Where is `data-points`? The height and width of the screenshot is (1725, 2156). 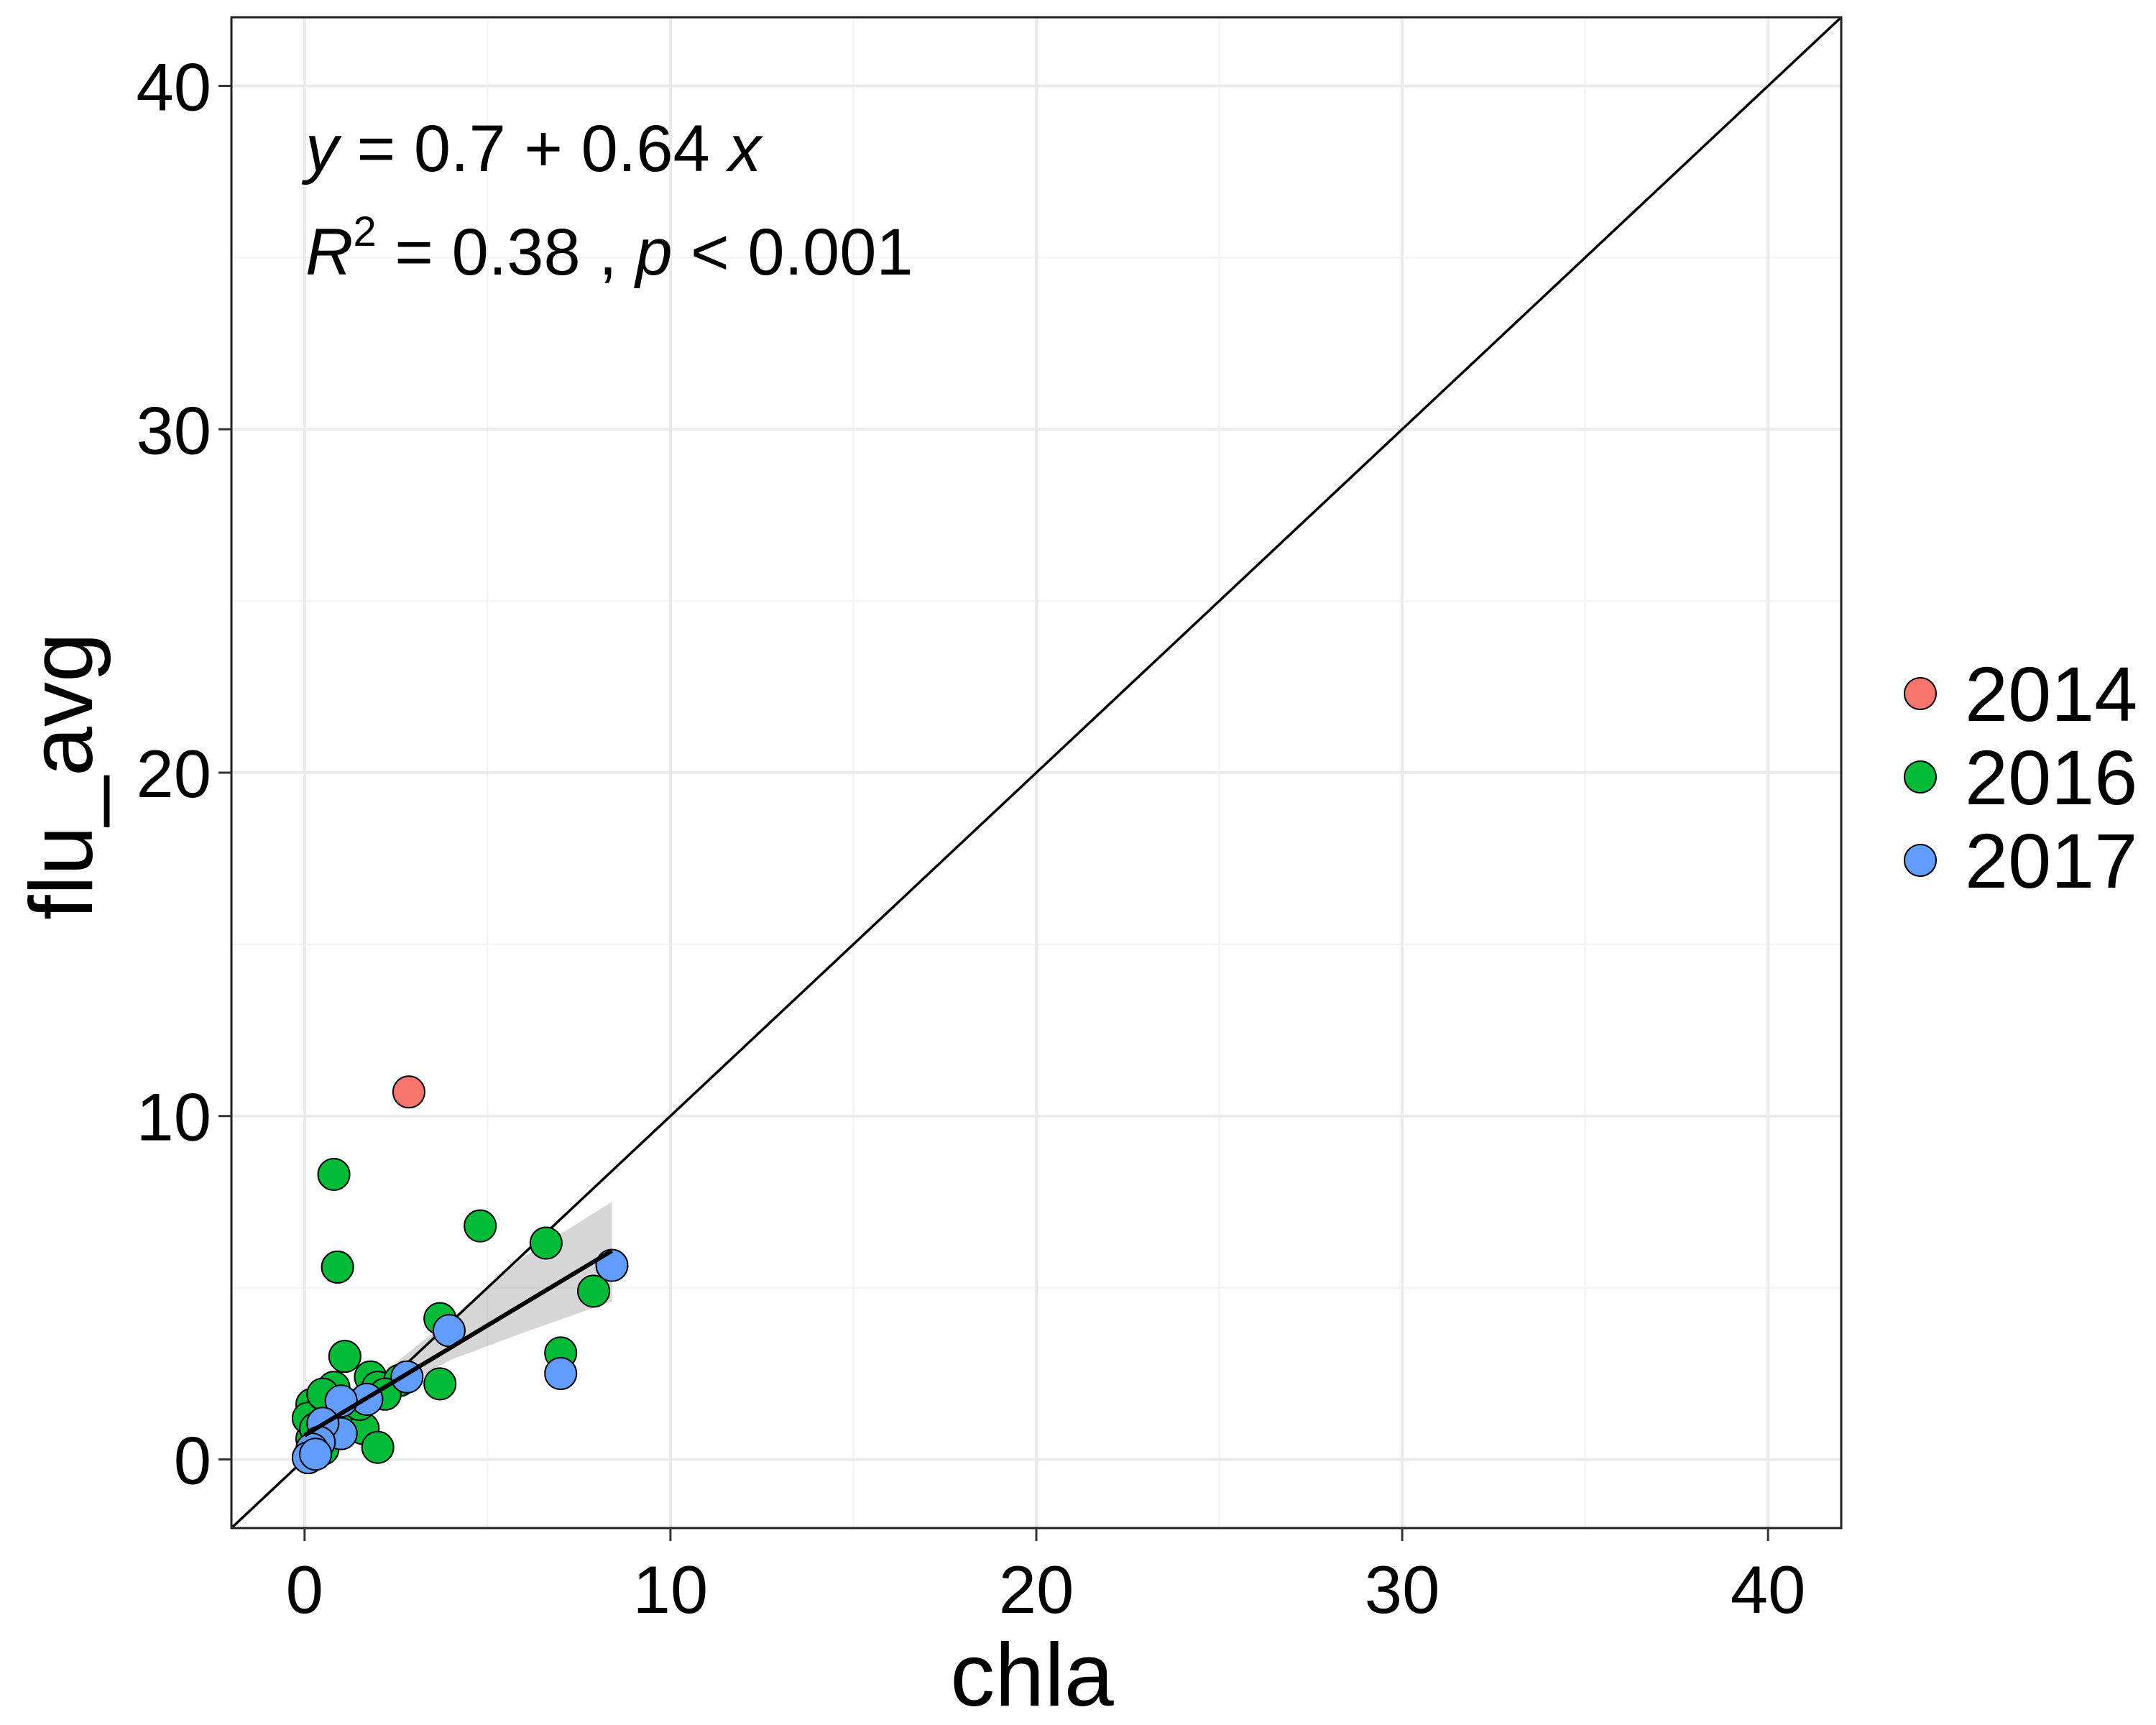
data-points is located at coordinates (460, 1275).